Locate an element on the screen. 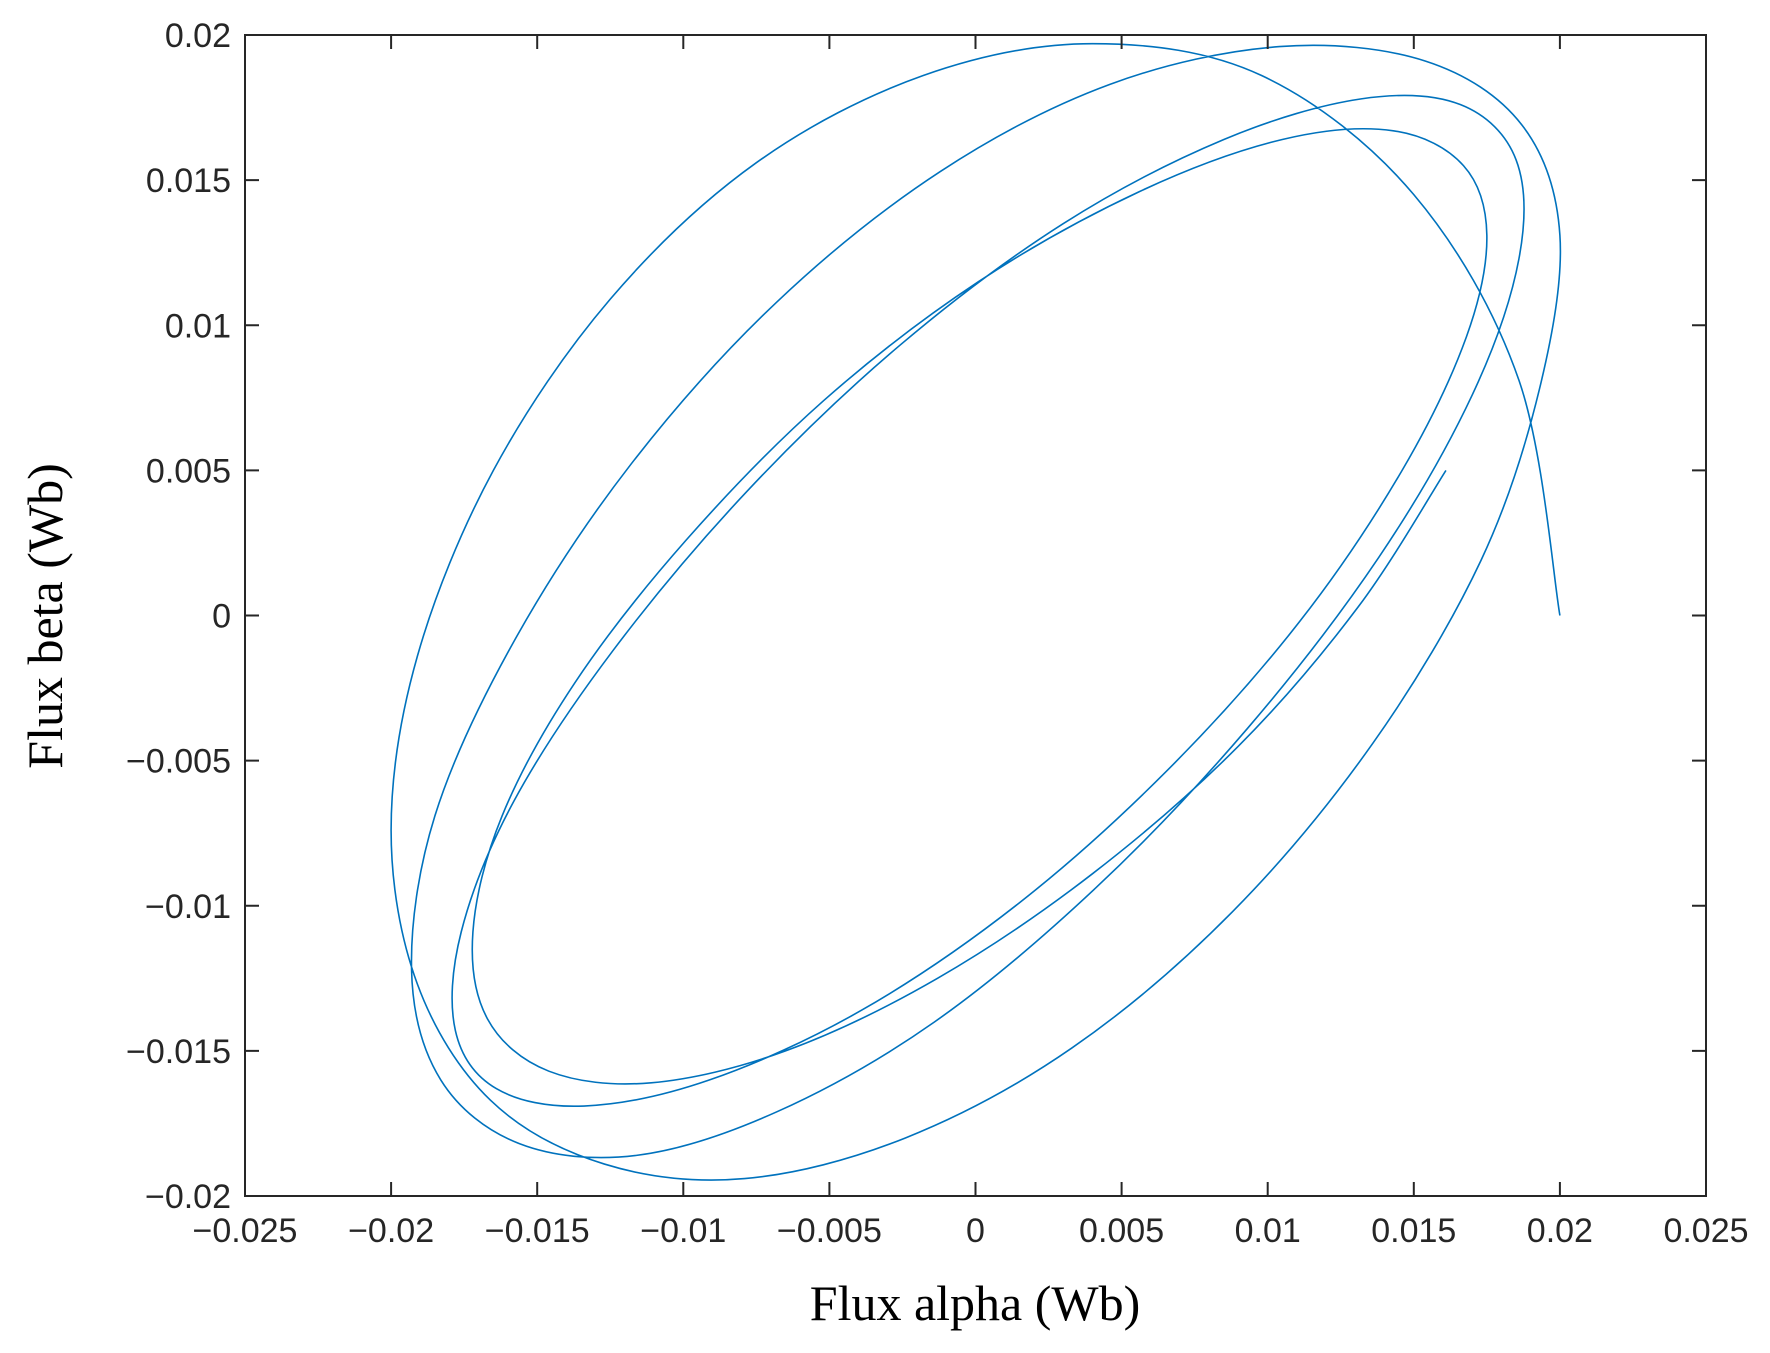 The image size is (1770, 1353). x-axis-label: Flux alpha (Wb) is located at coordinates (975, 1303).